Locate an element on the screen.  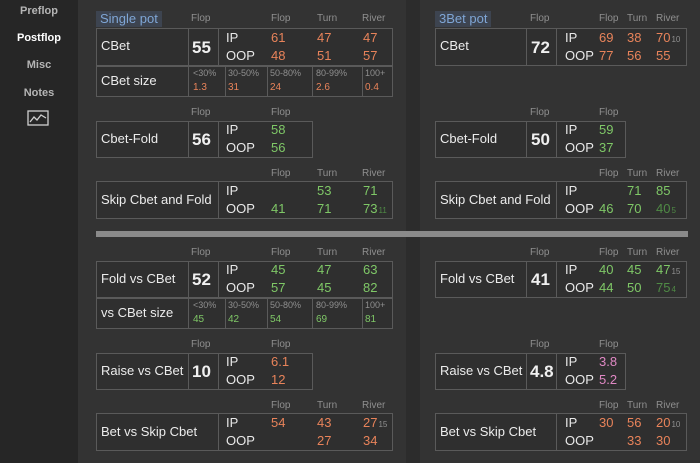
size-cat: 50-80% is located at coordinates (286, 305).